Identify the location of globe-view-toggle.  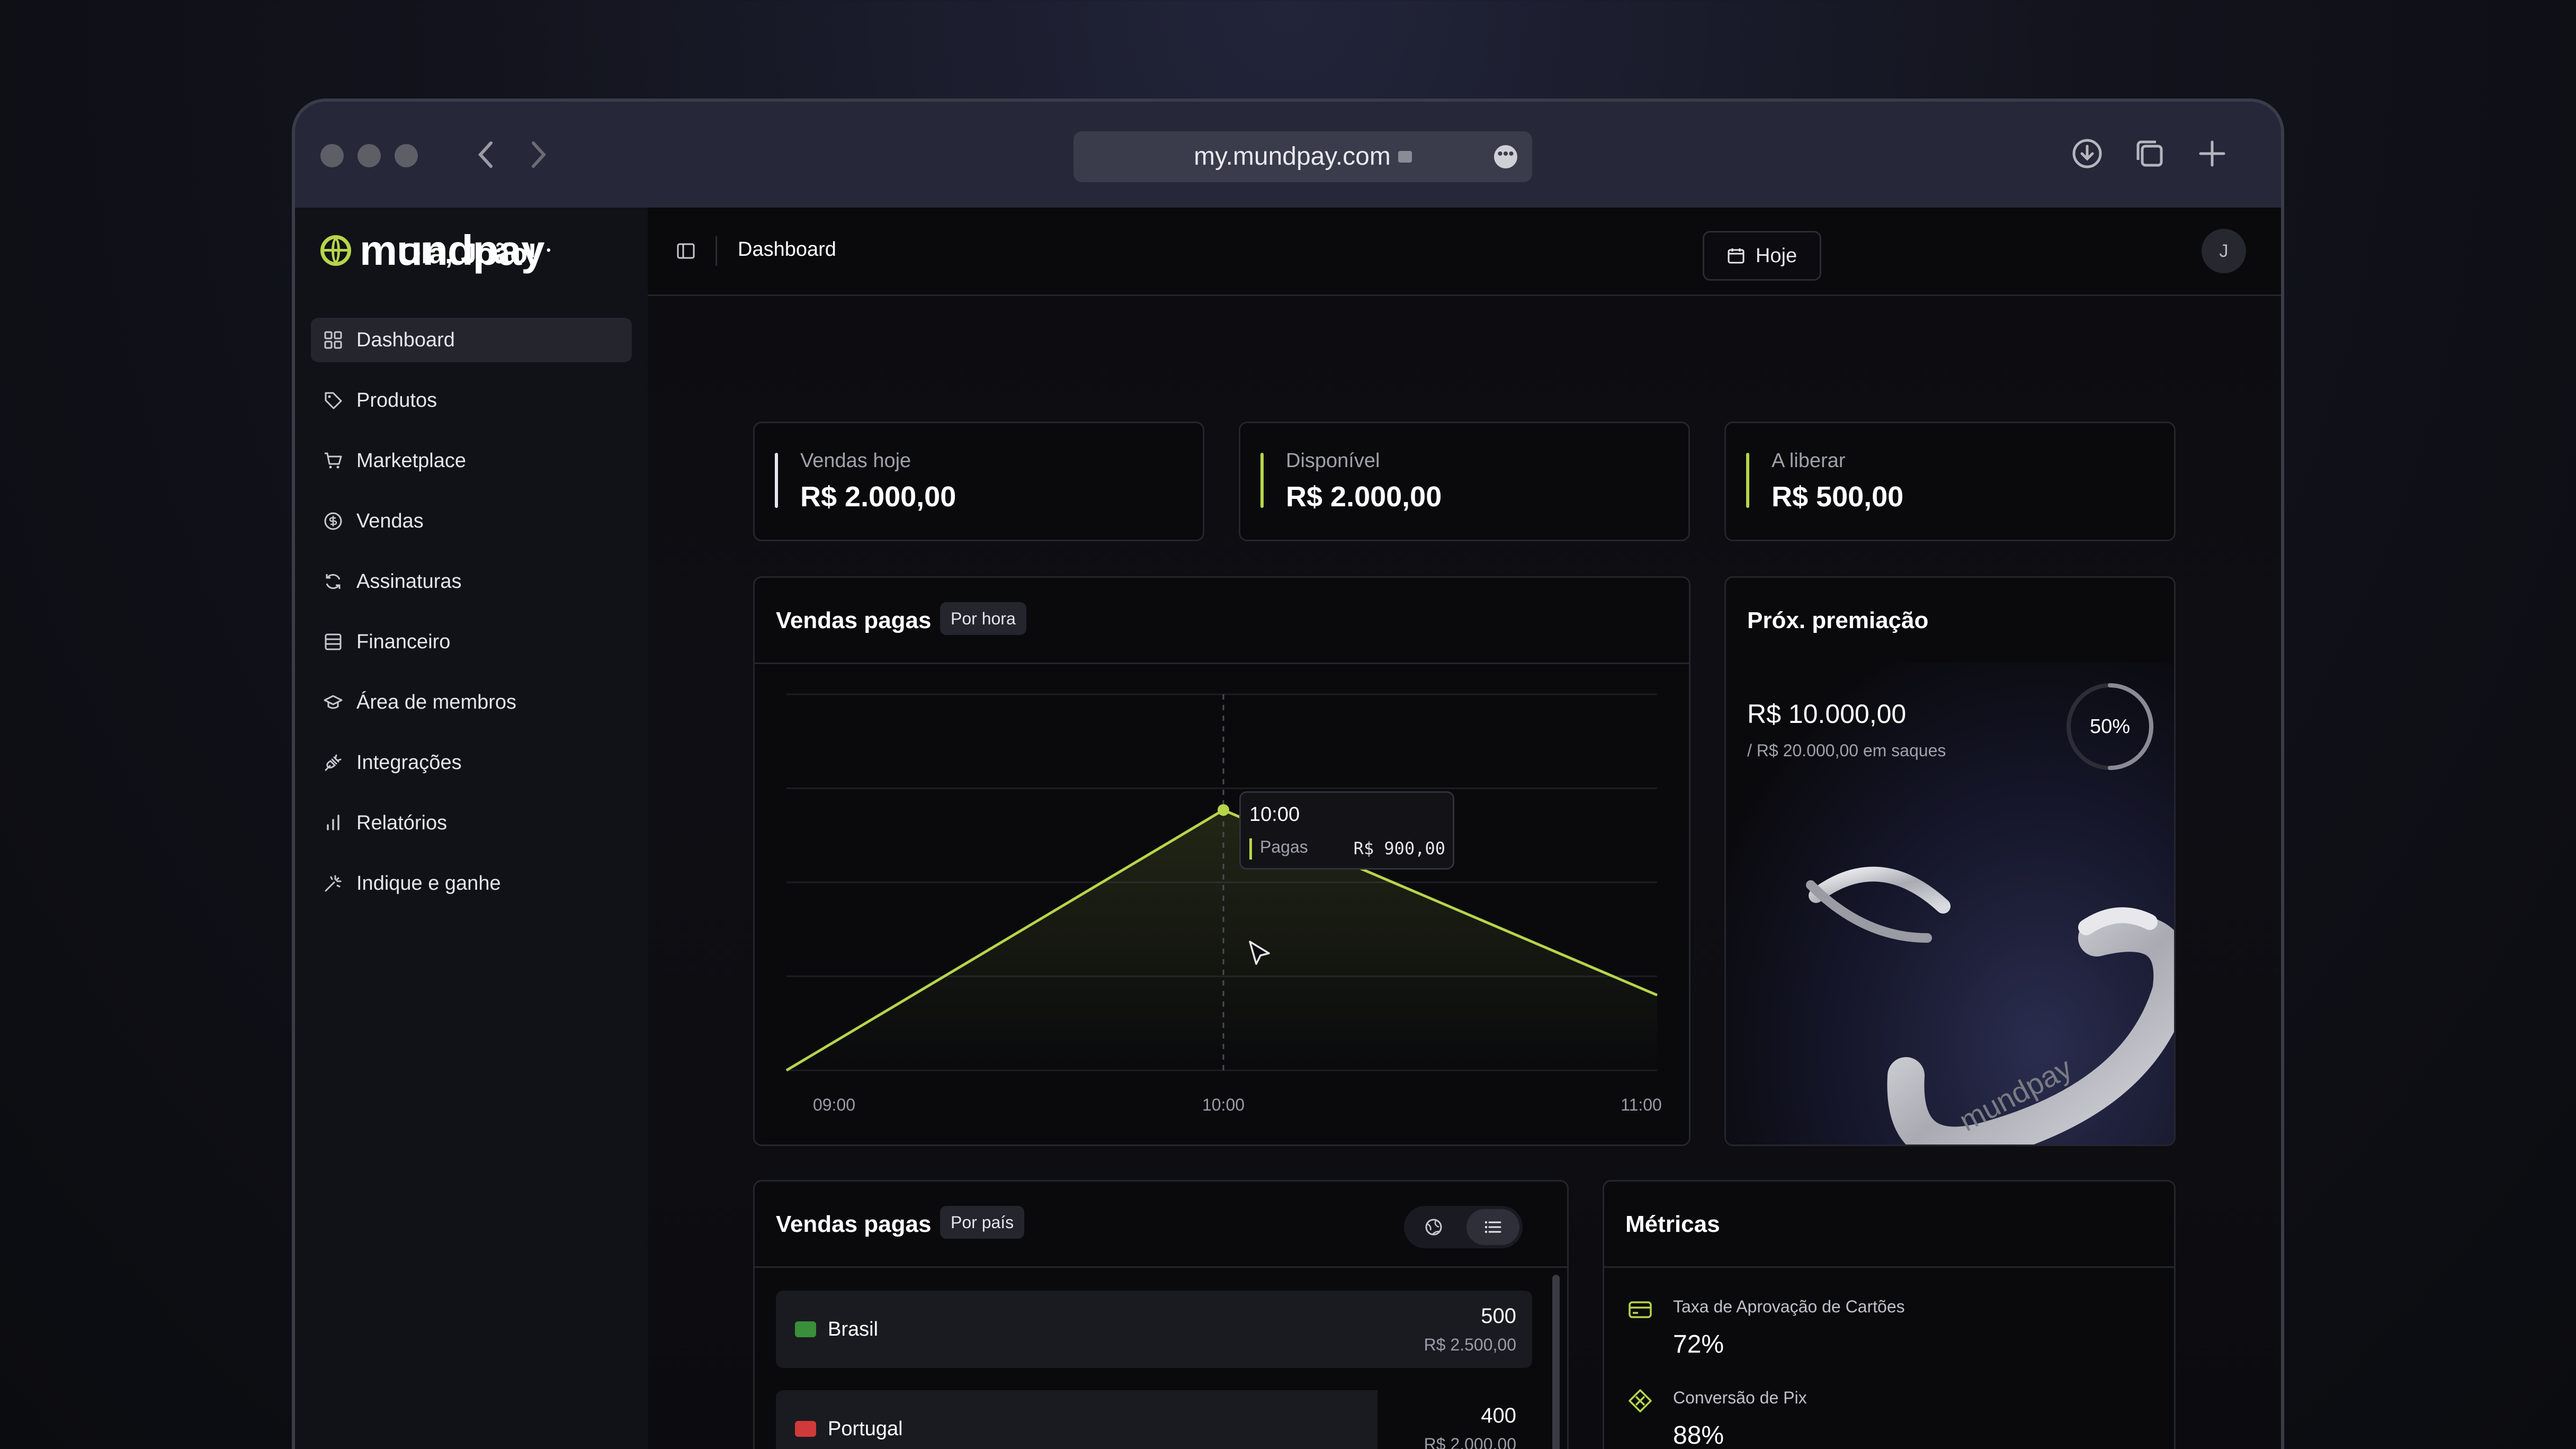
(1433, 1227).